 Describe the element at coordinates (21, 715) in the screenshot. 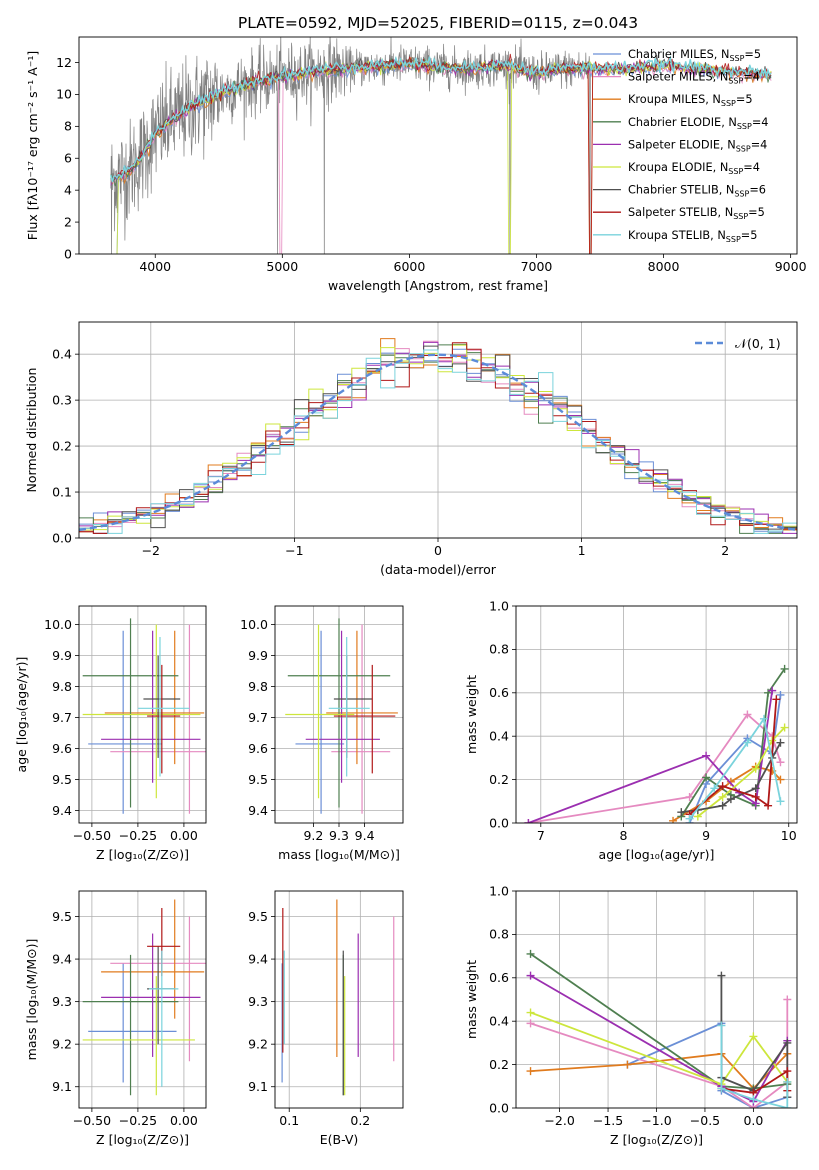

I see `y-axis-label: age [log₁₀(age/yr)]` at that location.